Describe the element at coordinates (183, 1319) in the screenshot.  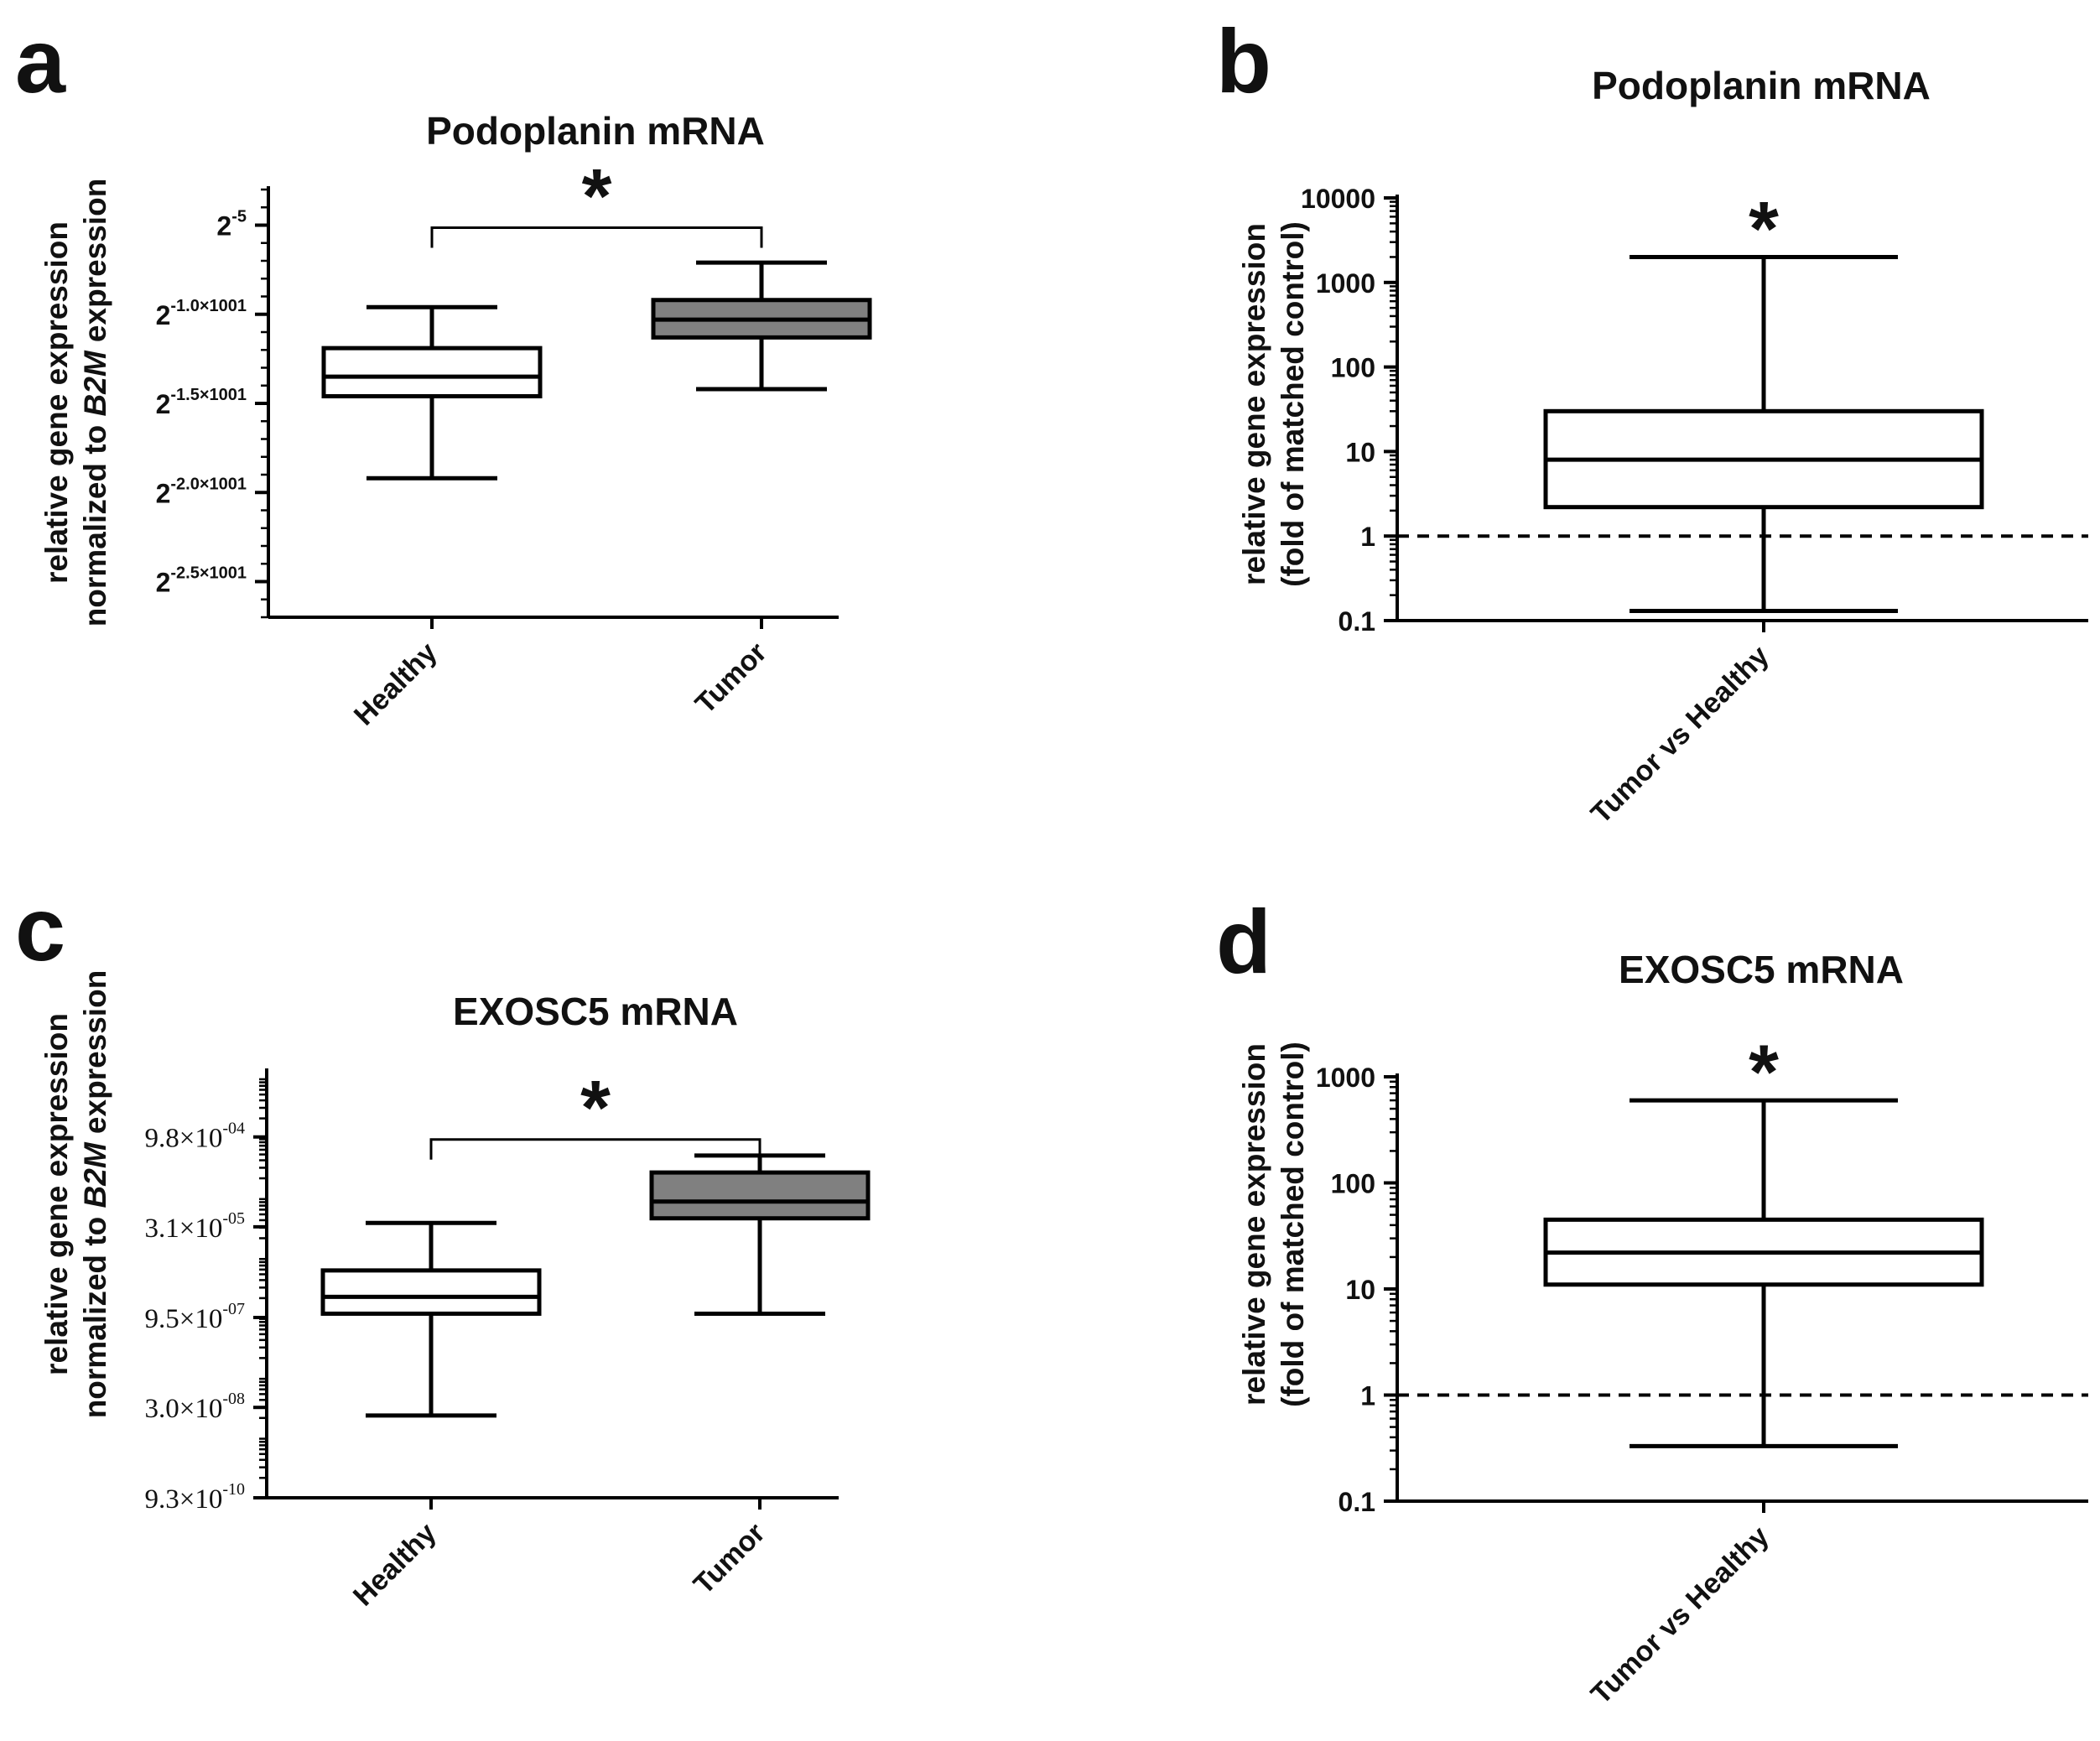
I see `y-tick-mantissa: 9.5×10` at that location.